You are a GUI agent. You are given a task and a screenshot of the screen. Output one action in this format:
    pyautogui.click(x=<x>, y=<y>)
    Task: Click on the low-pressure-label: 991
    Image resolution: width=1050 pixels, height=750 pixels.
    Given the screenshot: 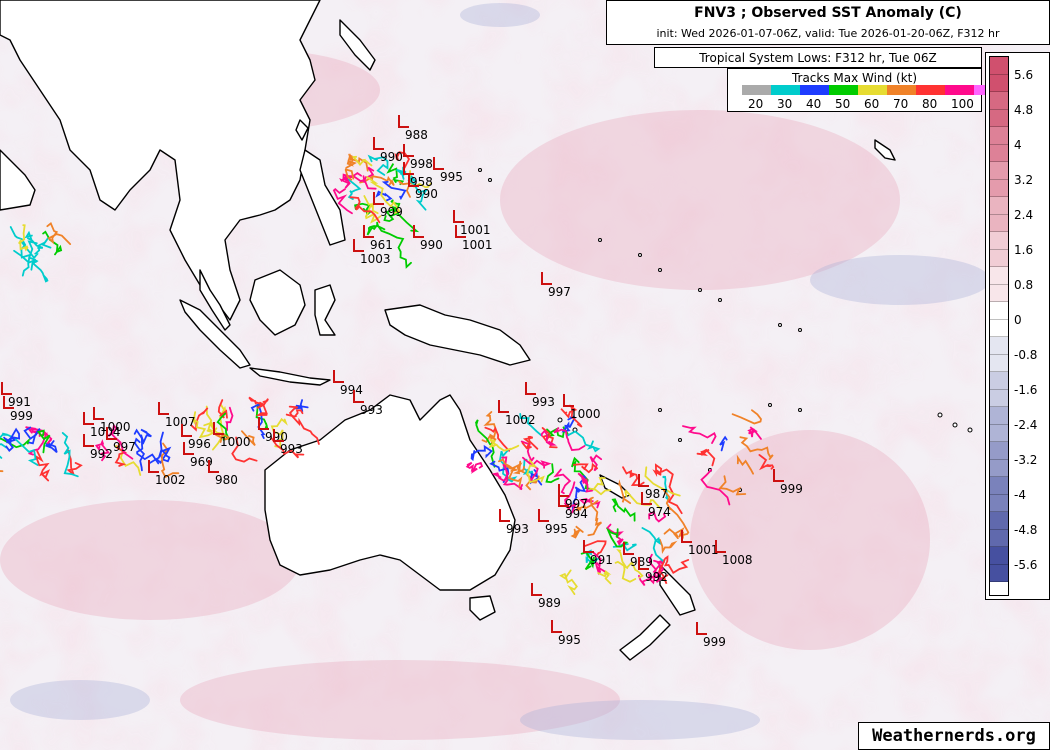 What is the action you would take?
    pyautogui.click(x=19, y=402)
    